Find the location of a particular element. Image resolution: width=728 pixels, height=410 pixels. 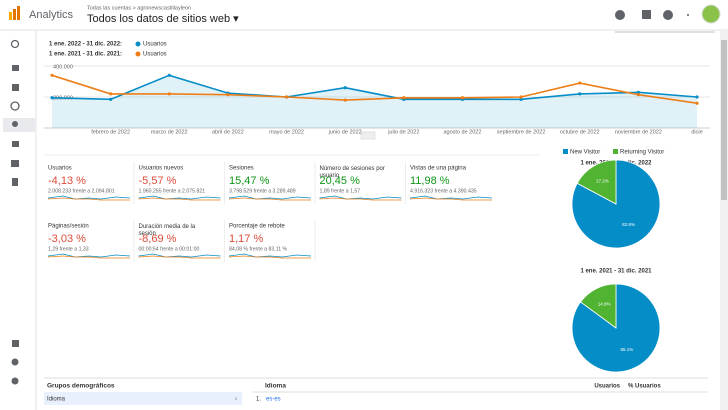

x-tick-label: mayo de 2022 is located at coordinates (286, 132).